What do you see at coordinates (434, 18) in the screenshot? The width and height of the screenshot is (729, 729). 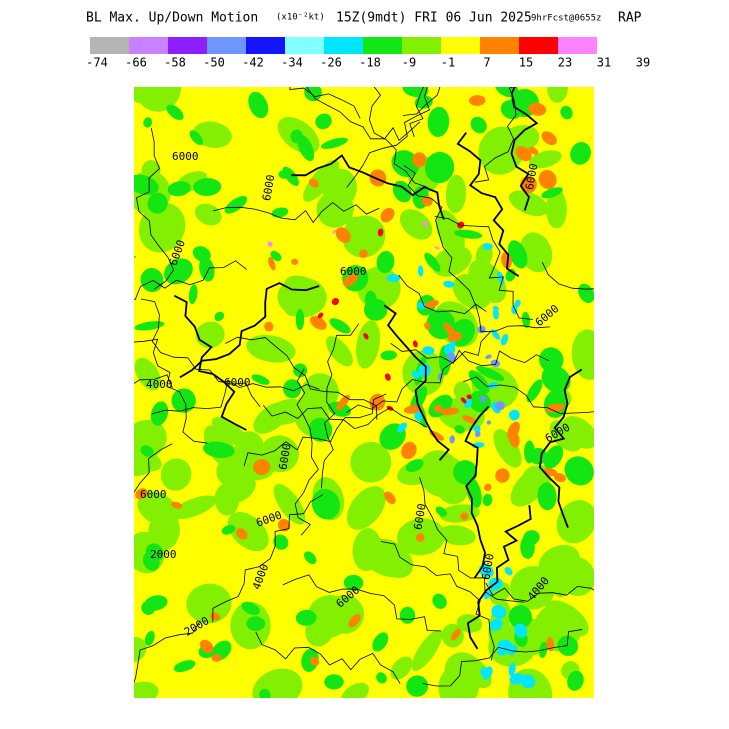 I see `title-time: 15Z(9mdt) FRI 06 Jun 2025` at bounding box center [434, 18].